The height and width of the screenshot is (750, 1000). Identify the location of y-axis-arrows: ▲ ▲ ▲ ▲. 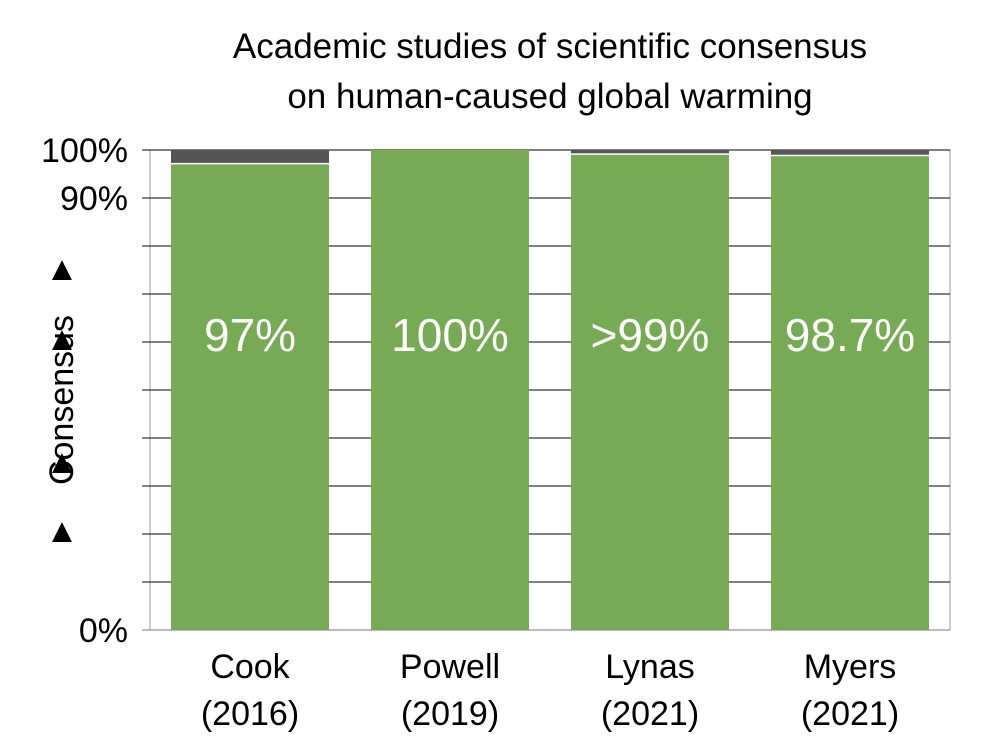
(62, 400).